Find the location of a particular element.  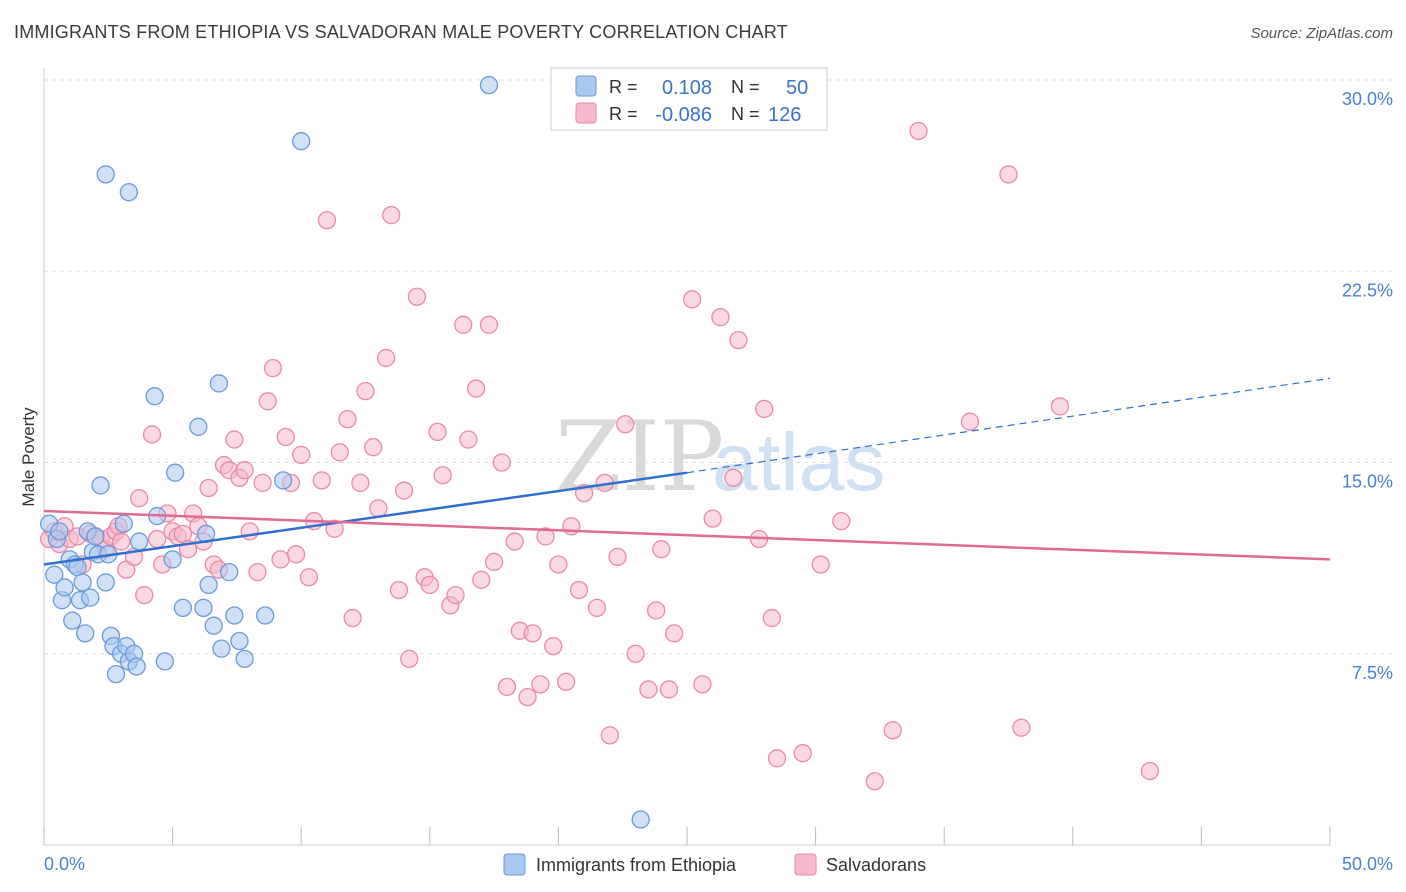

y-tick-labels: 7.5% 15.0% 22.5% 30.0% is located at coordinates (1367, 386).